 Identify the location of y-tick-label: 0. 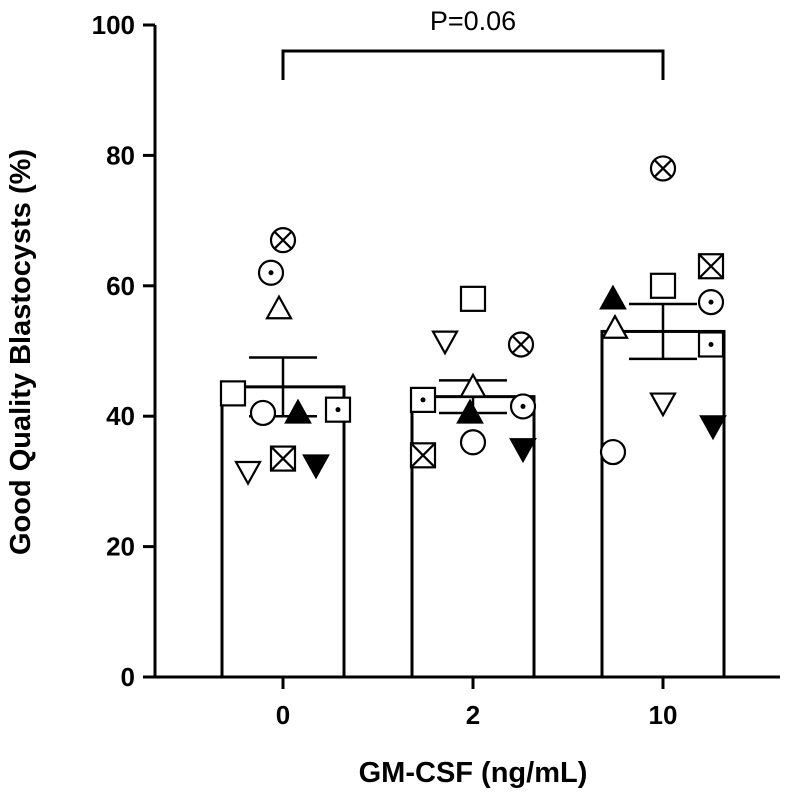
(128, 677).